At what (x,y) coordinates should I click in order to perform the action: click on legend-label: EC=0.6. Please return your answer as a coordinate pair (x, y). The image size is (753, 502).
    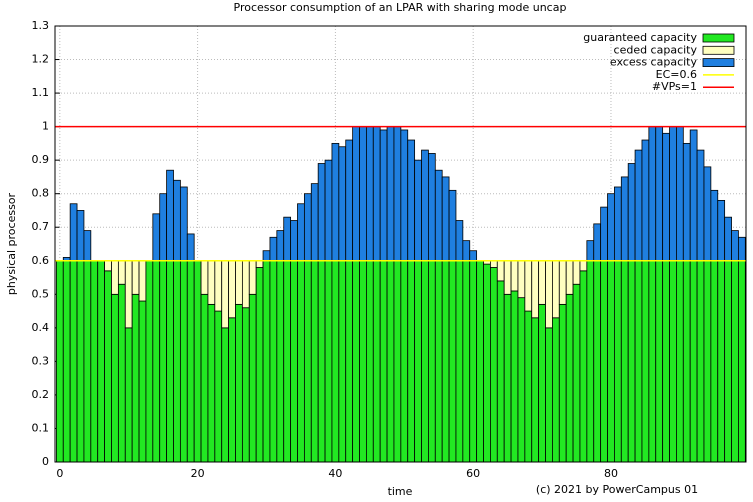
    Looking at the image, I should click on (676, 74).